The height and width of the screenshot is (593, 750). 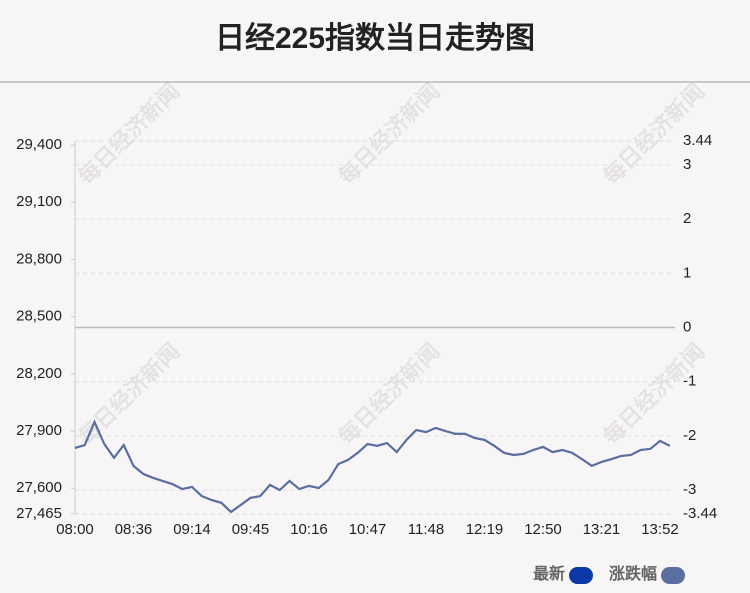 I want to click on y2-tick-label: 3, so click(x=687, y=164).